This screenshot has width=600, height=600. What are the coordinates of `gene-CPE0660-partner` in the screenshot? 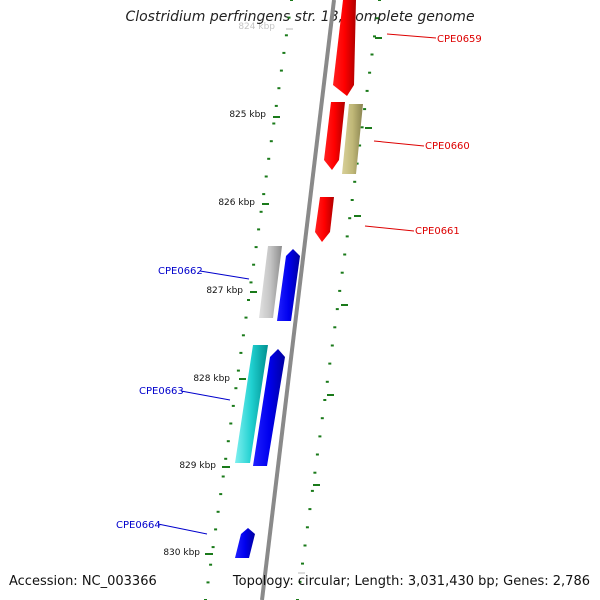 It's located at (352, 139).